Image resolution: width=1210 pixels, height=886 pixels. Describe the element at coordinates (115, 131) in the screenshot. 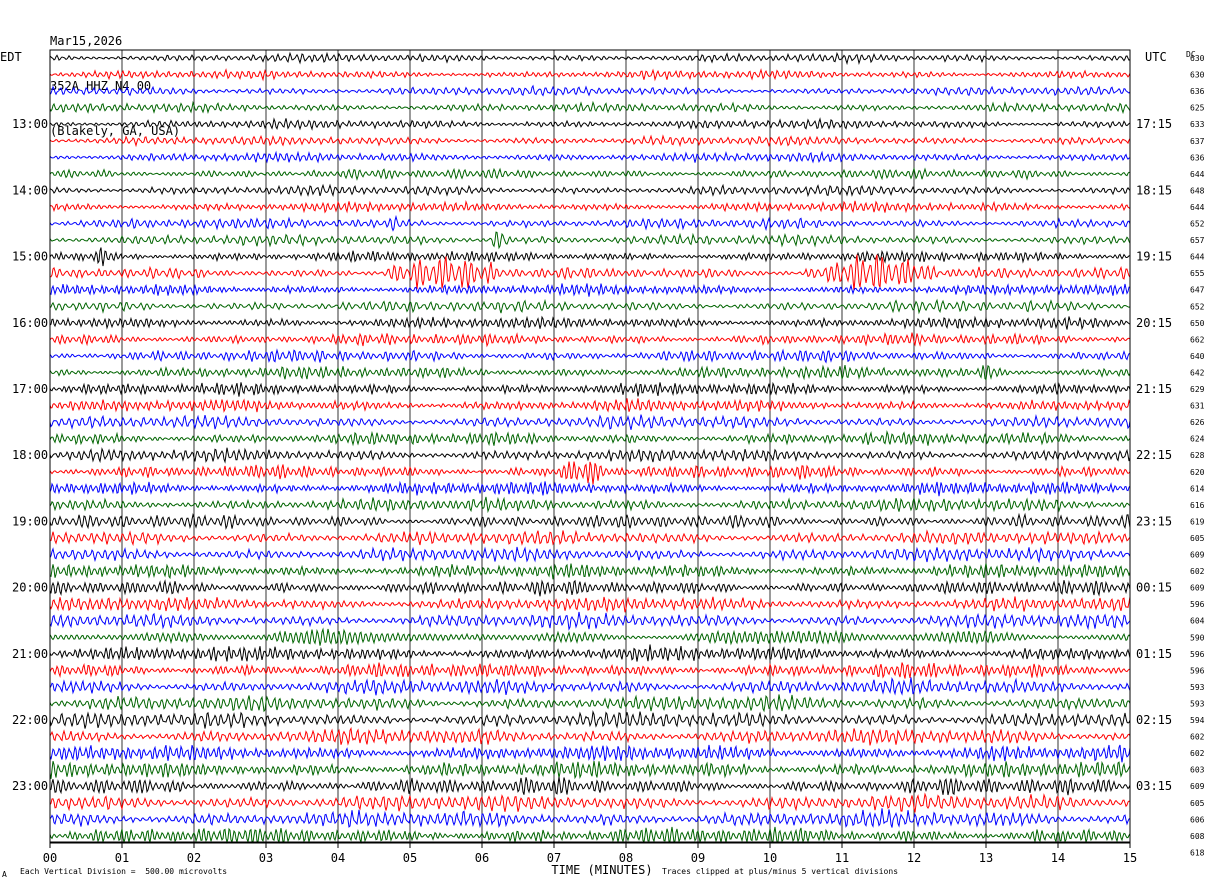

I see `station-location: (Blakely, GA, USA)` at that location.